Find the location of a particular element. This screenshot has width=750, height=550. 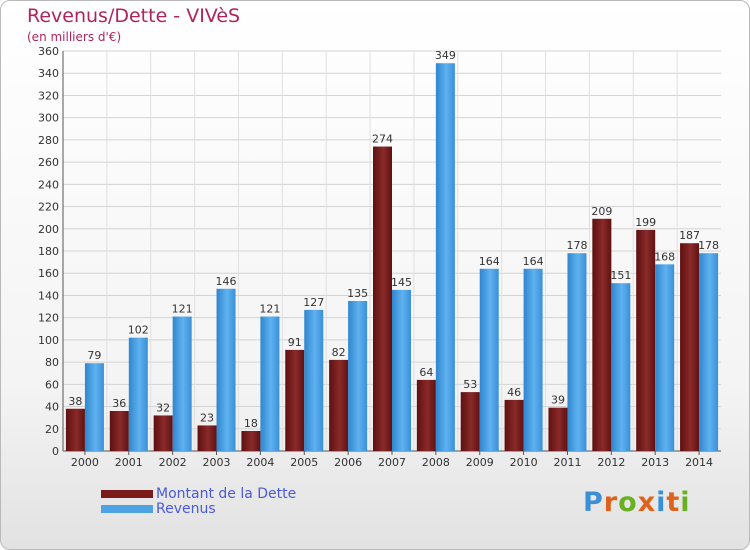

data-label: 168 is located at coordinates (664, 256).